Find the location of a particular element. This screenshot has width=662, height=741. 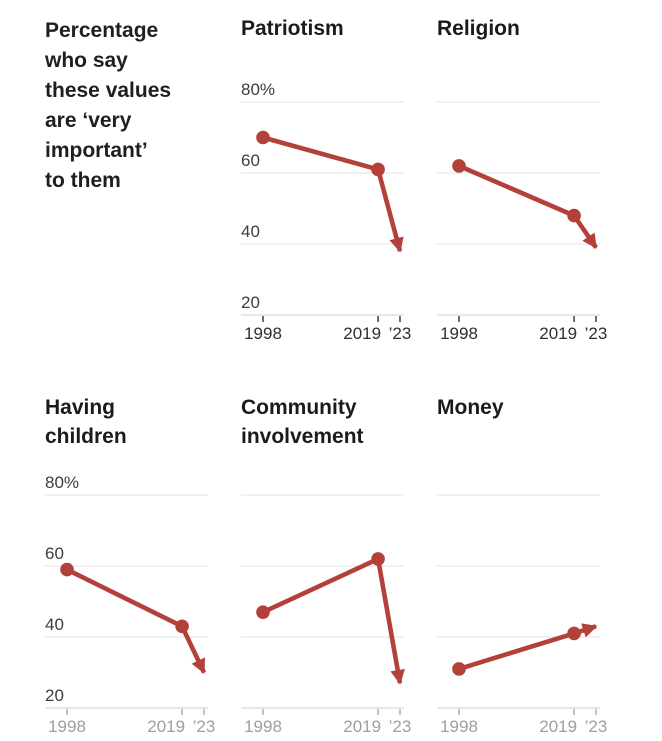

chart-title-money: Money is located at coordinates (470, 407).